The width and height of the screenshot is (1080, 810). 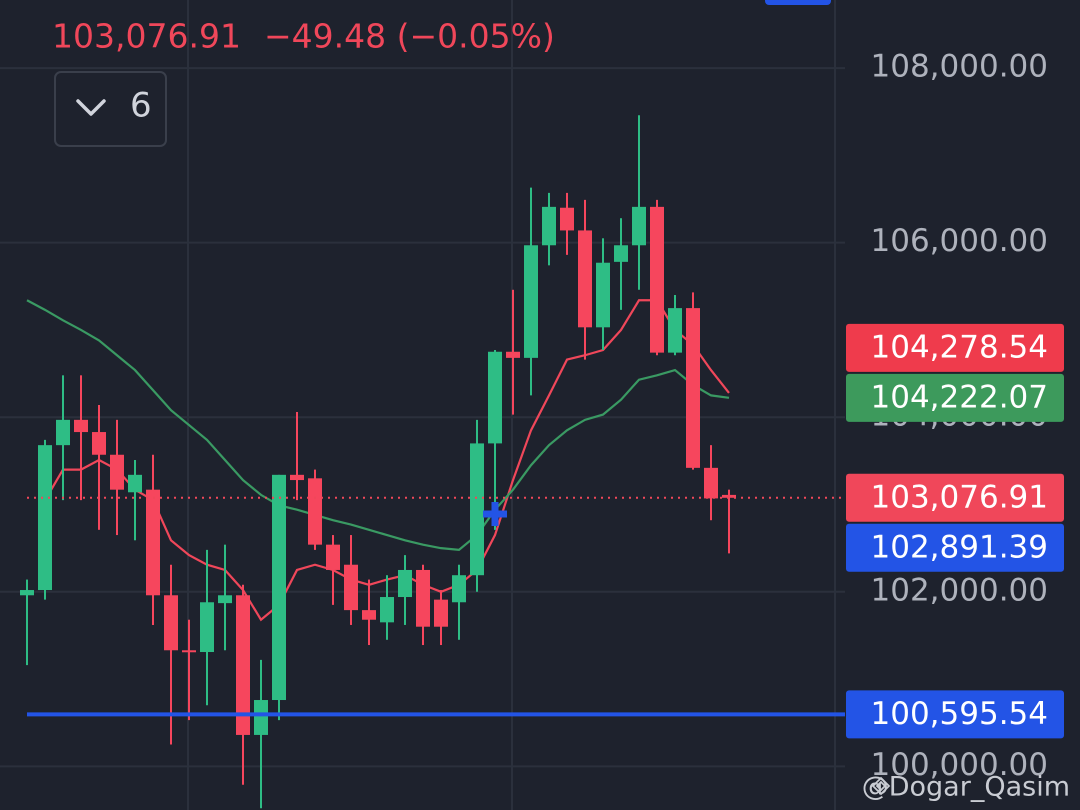 I want to click on price-tag-label: 100,595.54, so click(x=960, y=714).